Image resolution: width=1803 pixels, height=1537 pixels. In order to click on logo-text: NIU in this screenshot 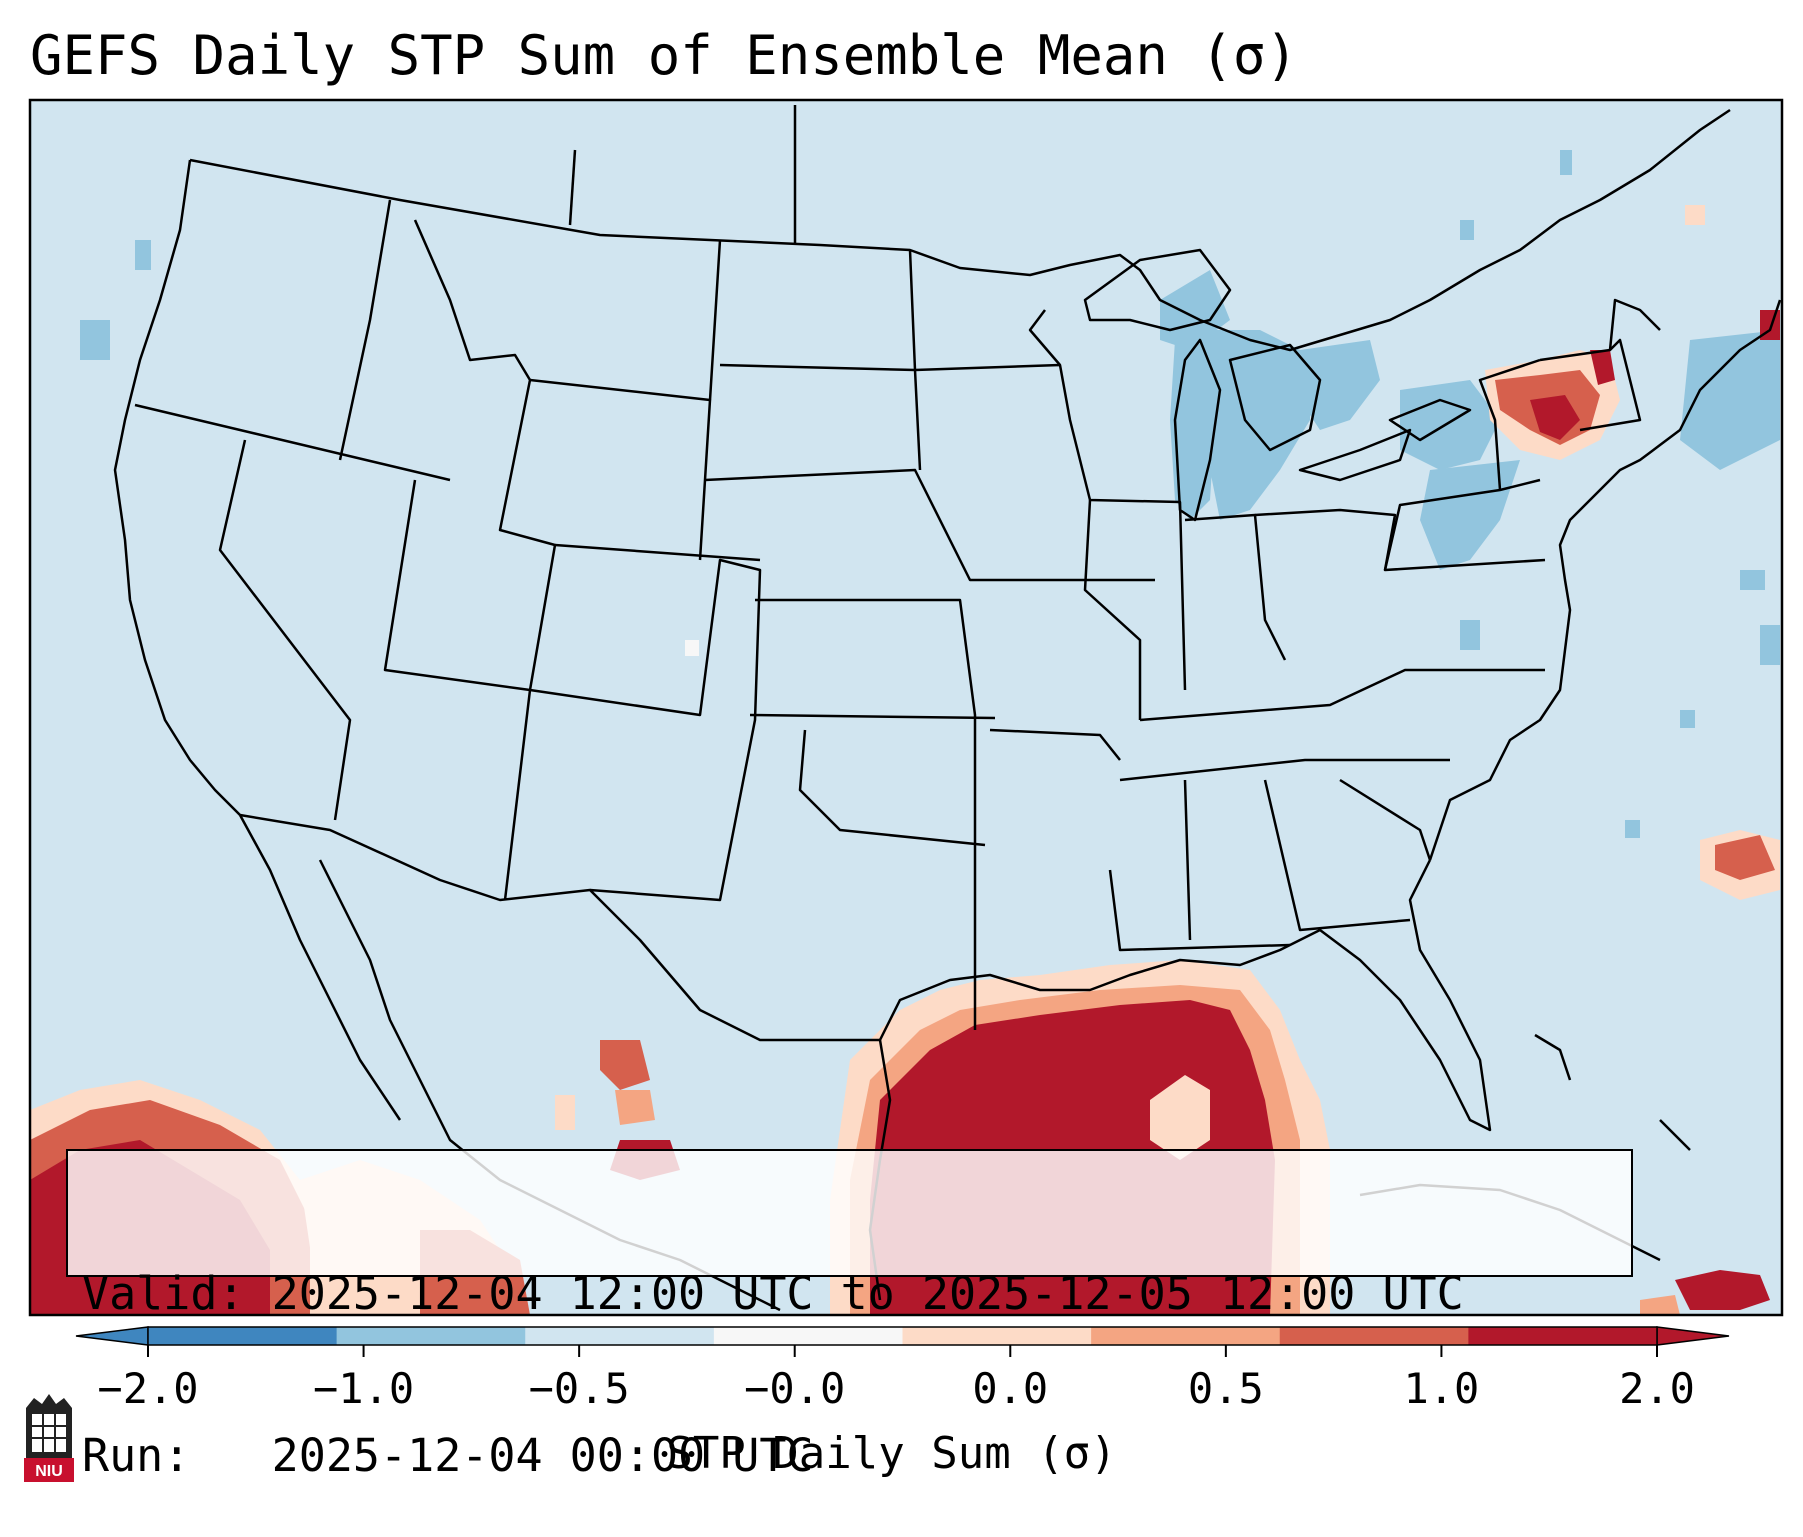, I will do `click(49, 1471)`.